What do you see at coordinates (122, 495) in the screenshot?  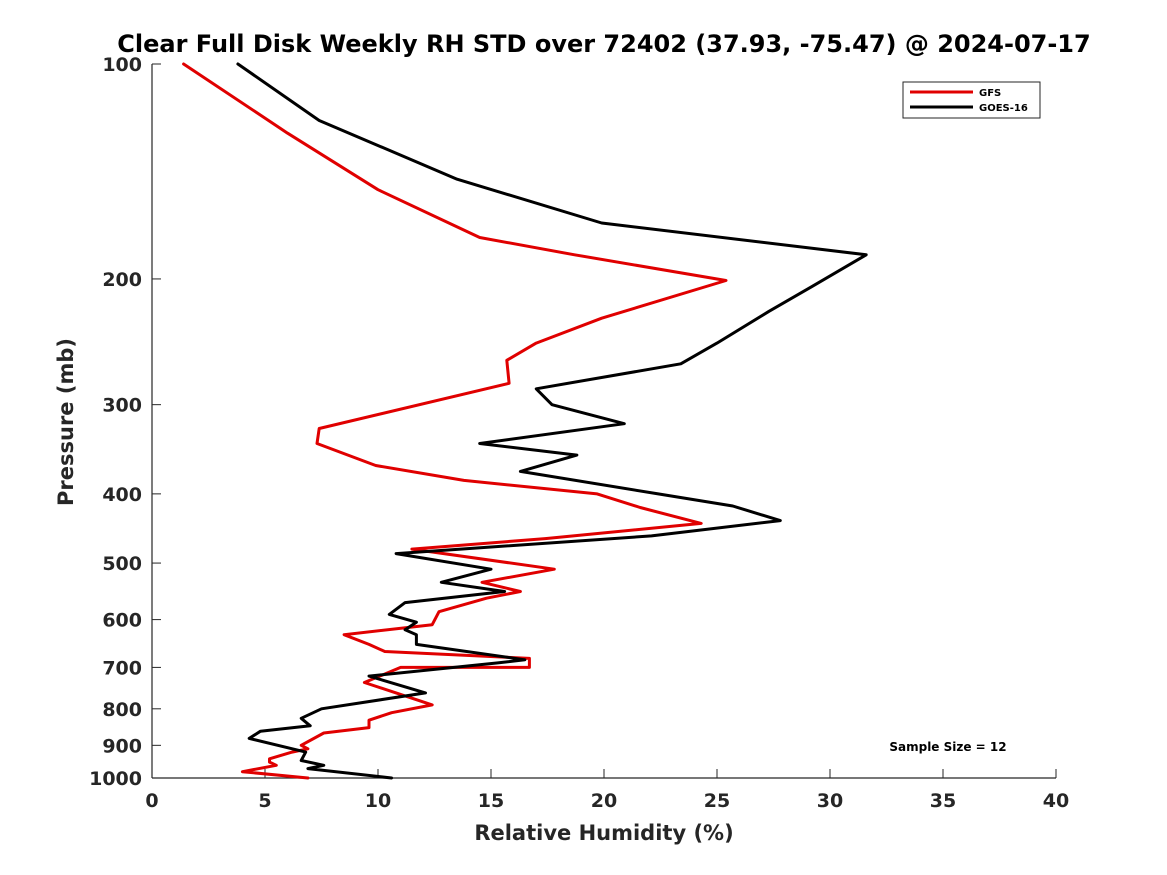 I see `y-tick-label: 400` at bounding box center [122, 495].